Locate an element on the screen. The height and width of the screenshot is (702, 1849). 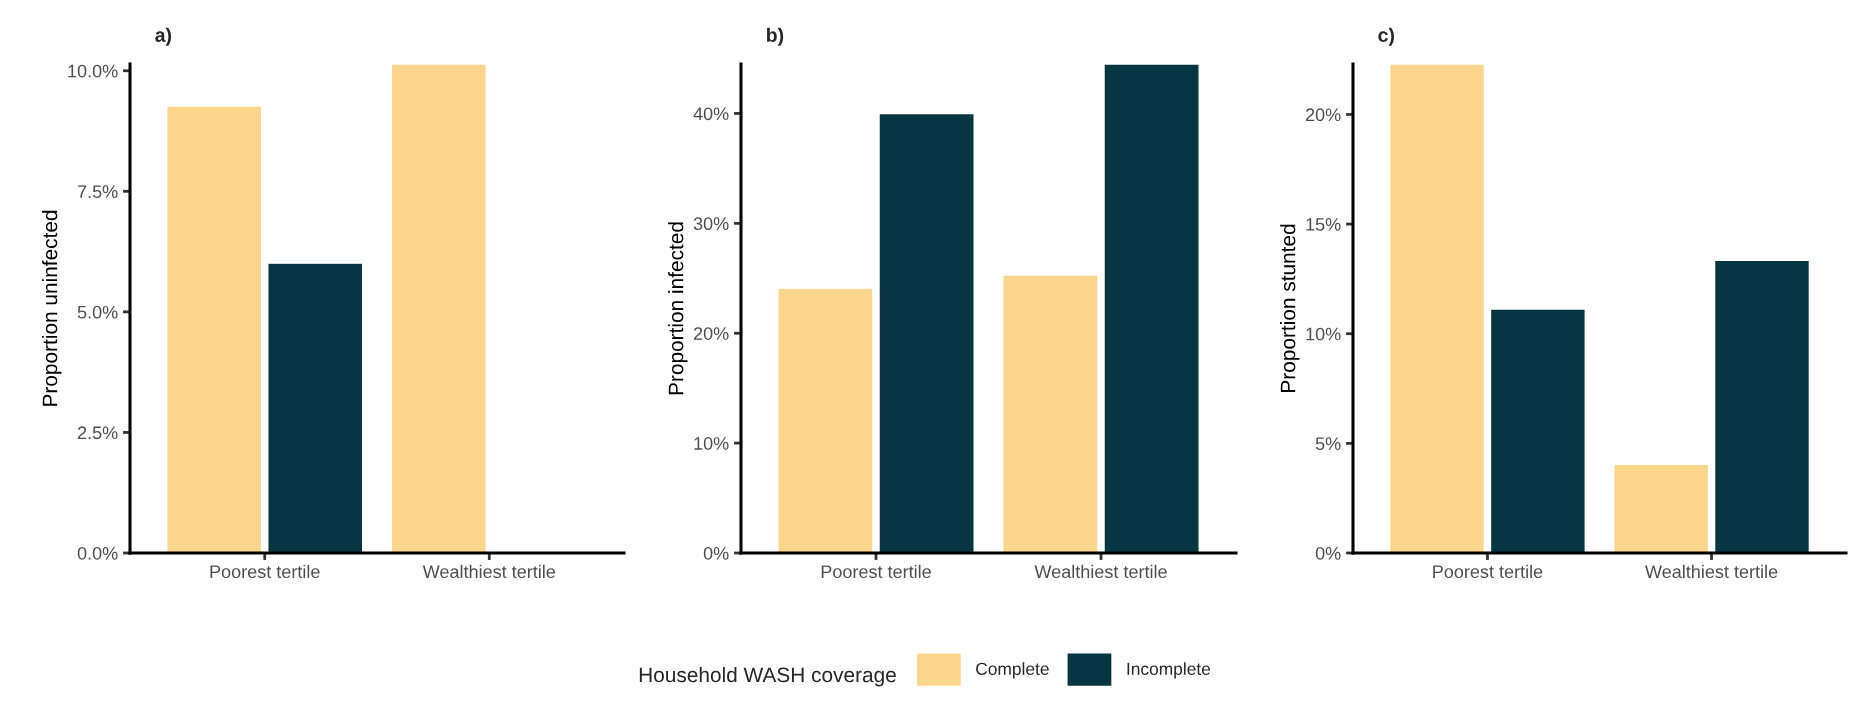
legend-title: Household WASH coverage is located at coordinates (767, 676).